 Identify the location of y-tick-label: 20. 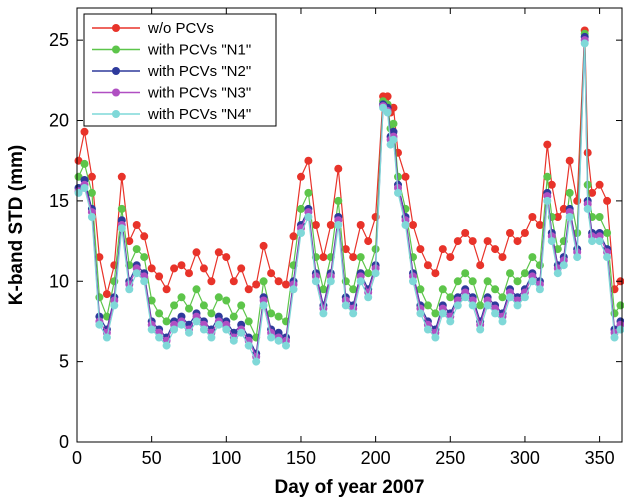
(59, 121).